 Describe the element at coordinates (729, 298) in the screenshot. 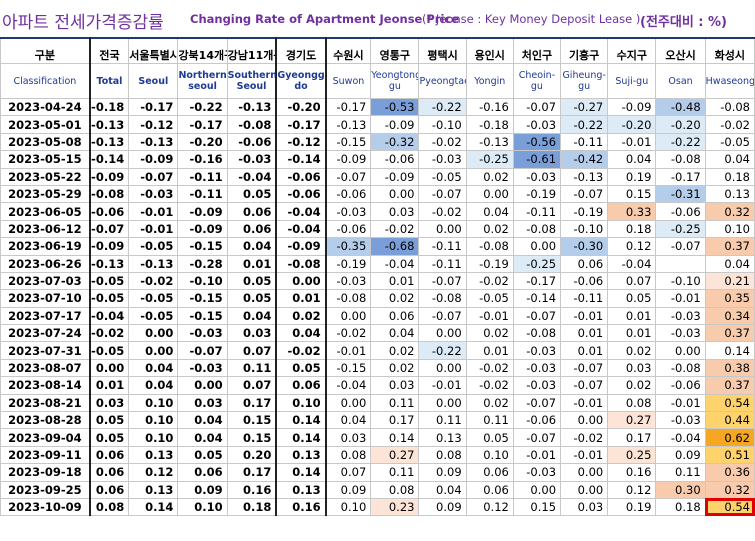

I see `data-cell: 0.35` at that location.